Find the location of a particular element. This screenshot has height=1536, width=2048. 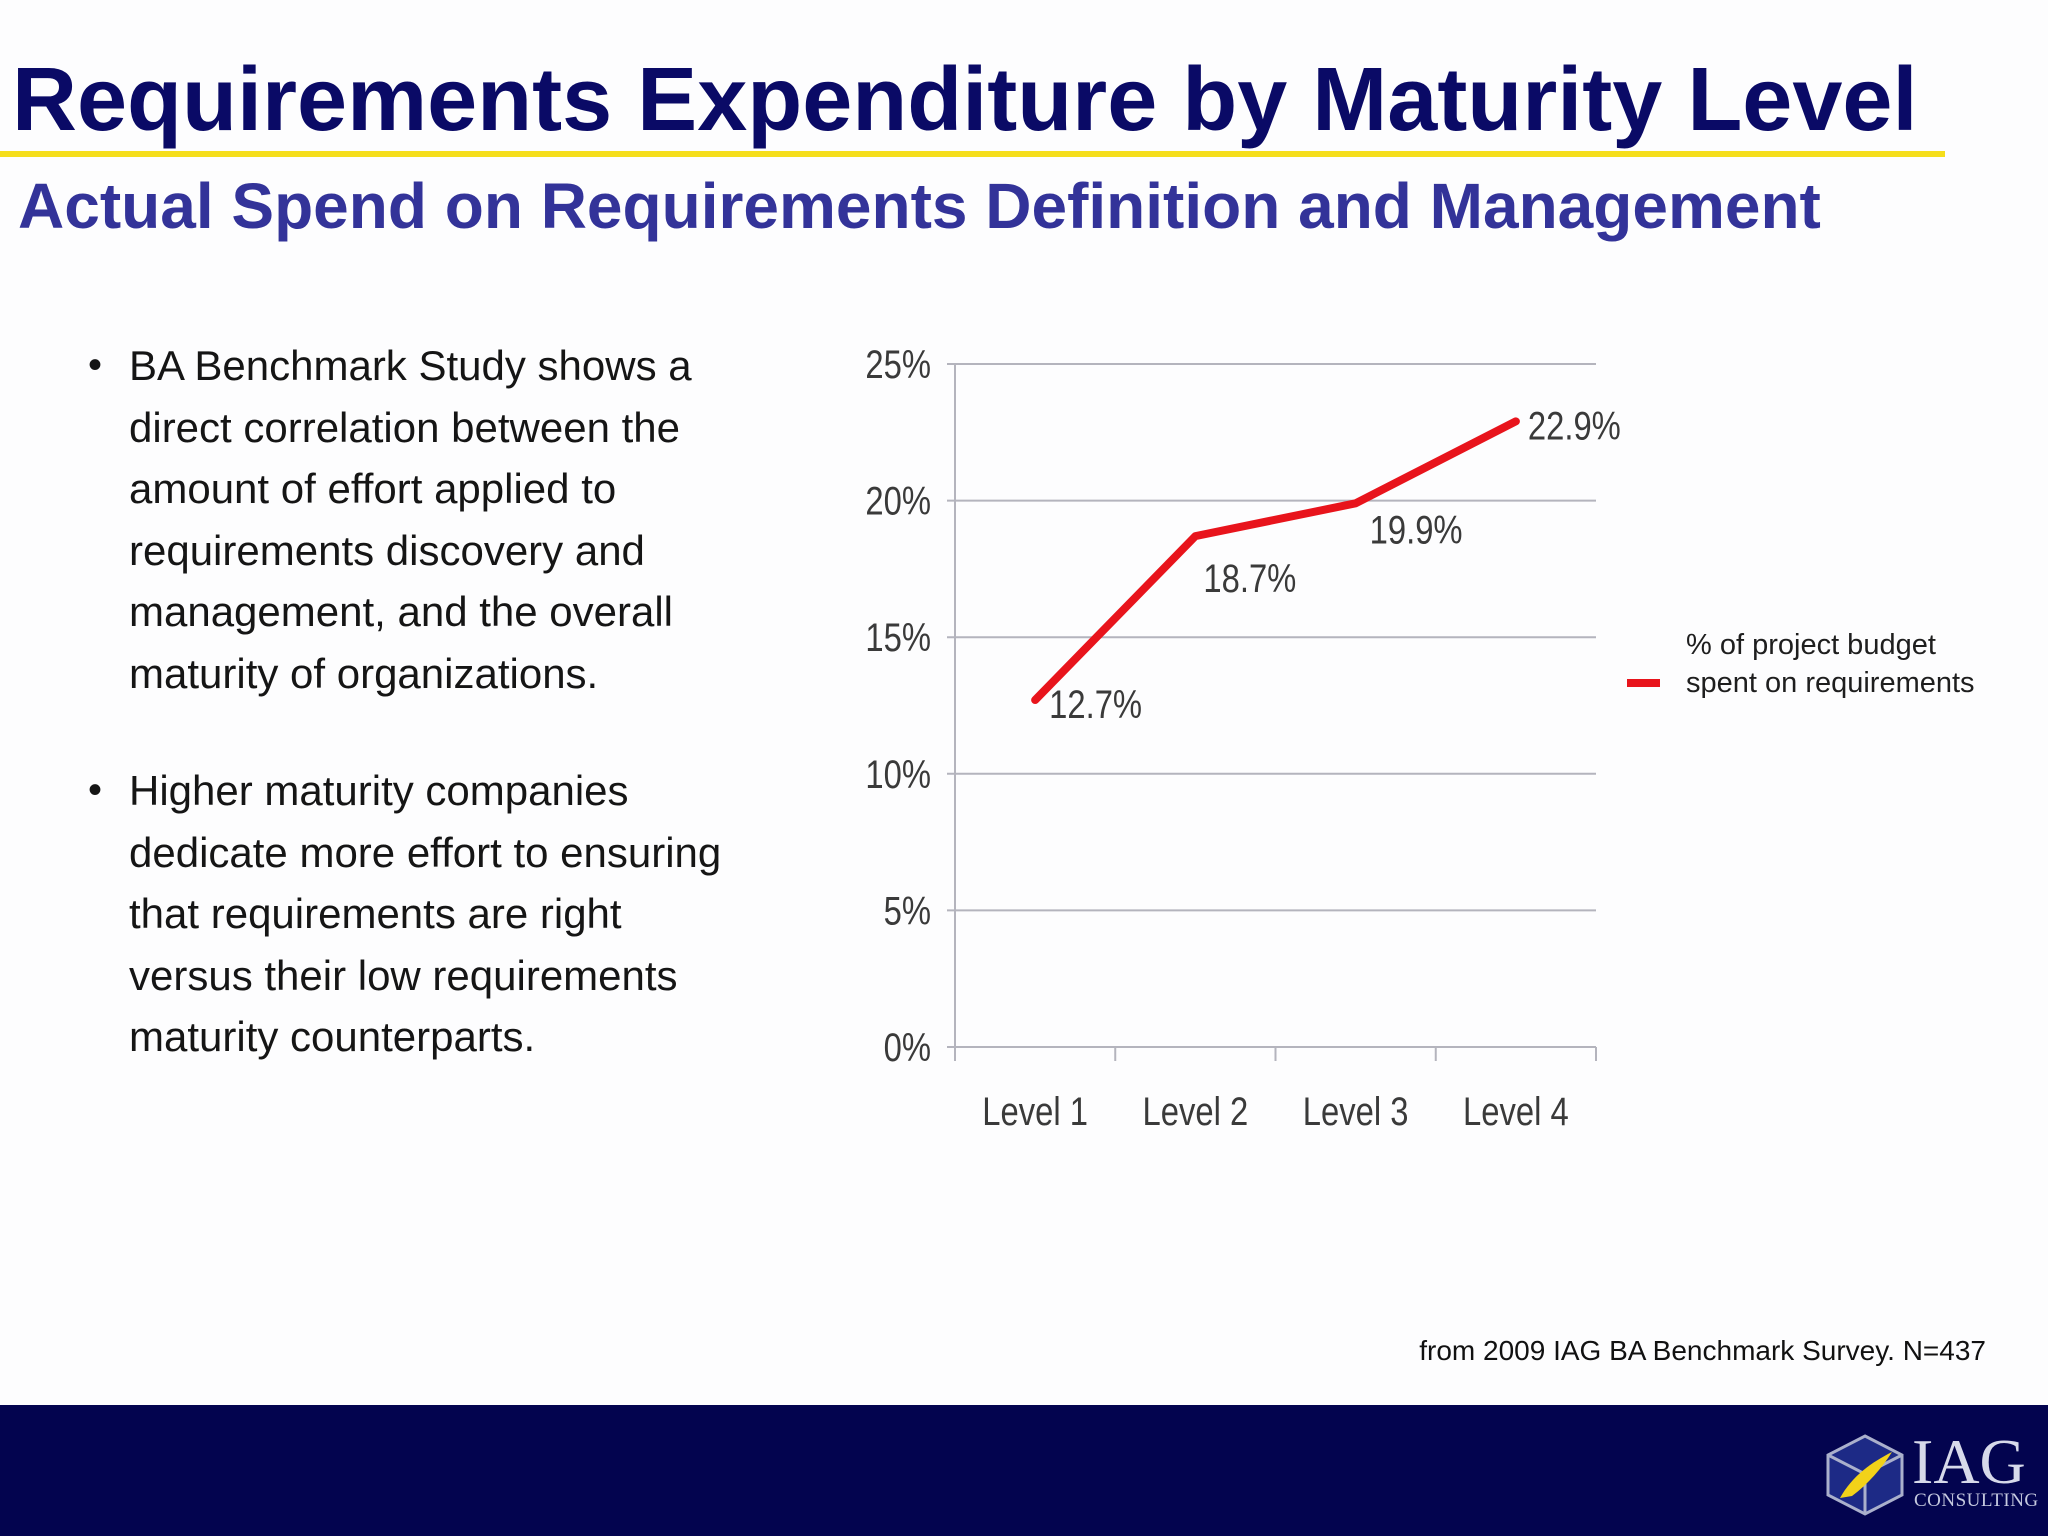

footer-bar is located at coordinates (1024, 1470).